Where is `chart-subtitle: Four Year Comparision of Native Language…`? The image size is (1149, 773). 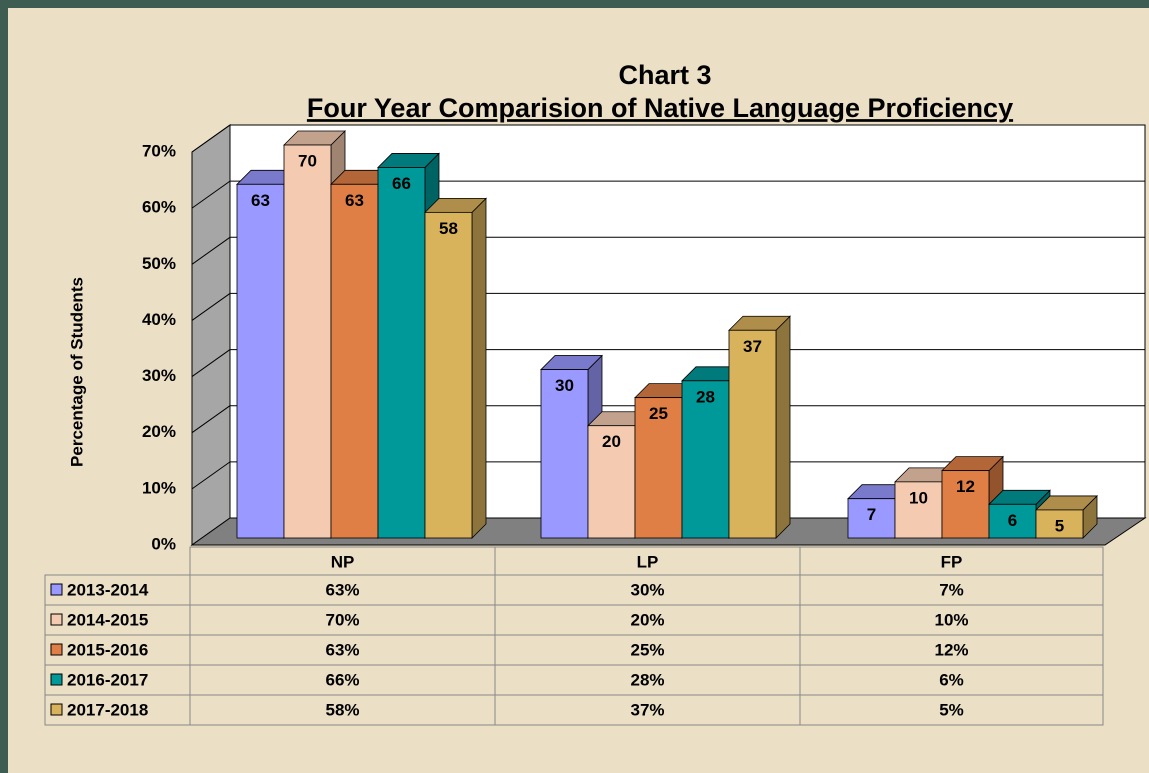
chart-subtitle: Four Year Comparision of Native Language… is located at coordinates (660, 108).